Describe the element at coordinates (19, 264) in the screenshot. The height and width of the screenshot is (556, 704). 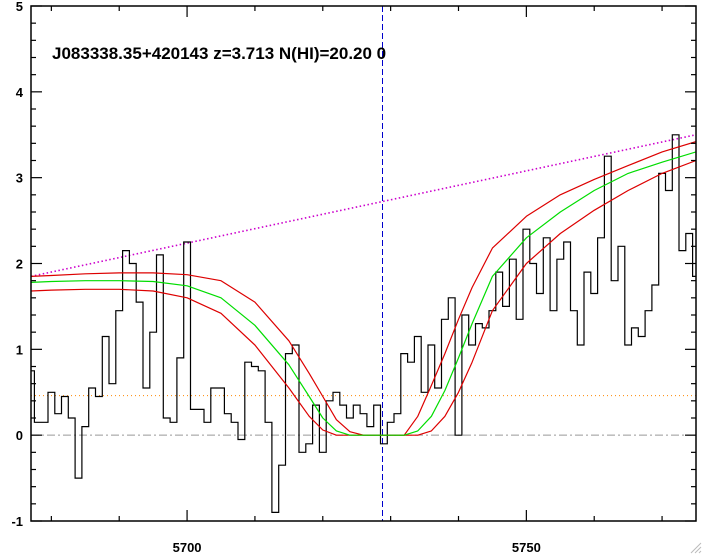
I see `y-tick-label: 2` at that location.